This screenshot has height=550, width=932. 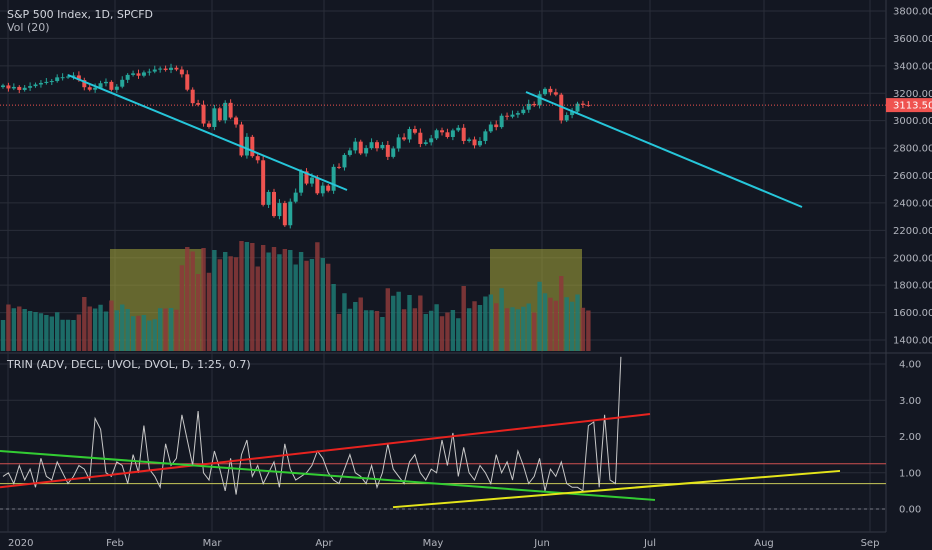 I want to click on x-tick-label: Sep, so click(x=870, y=543).